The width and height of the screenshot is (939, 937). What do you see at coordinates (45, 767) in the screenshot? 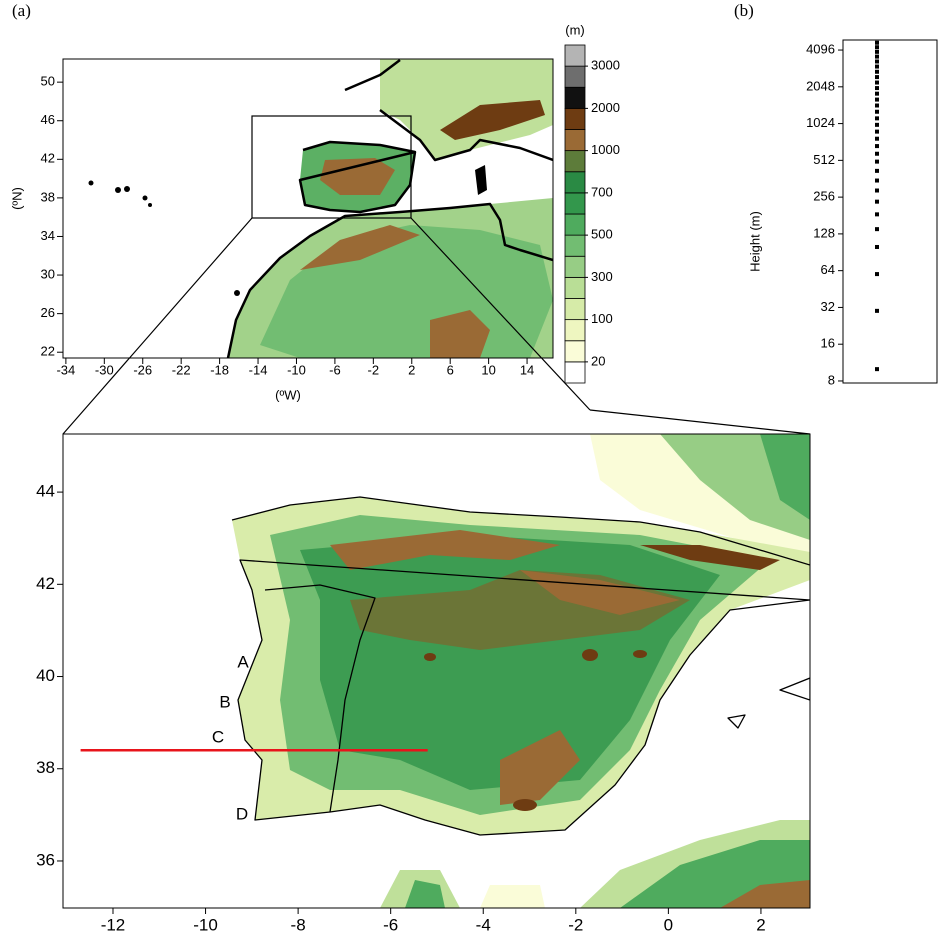
I see `y-tick-label: 38` at bounding box center [45, 767].